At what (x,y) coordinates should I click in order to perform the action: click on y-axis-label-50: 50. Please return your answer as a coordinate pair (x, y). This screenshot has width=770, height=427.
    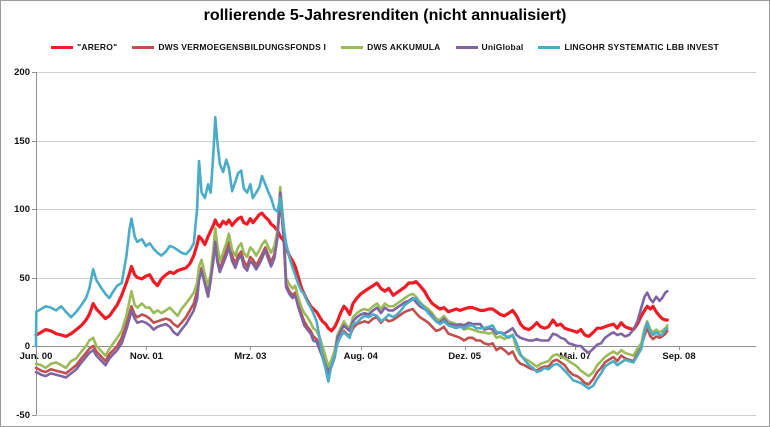
    Looking at the image, I should click on (24, 278).